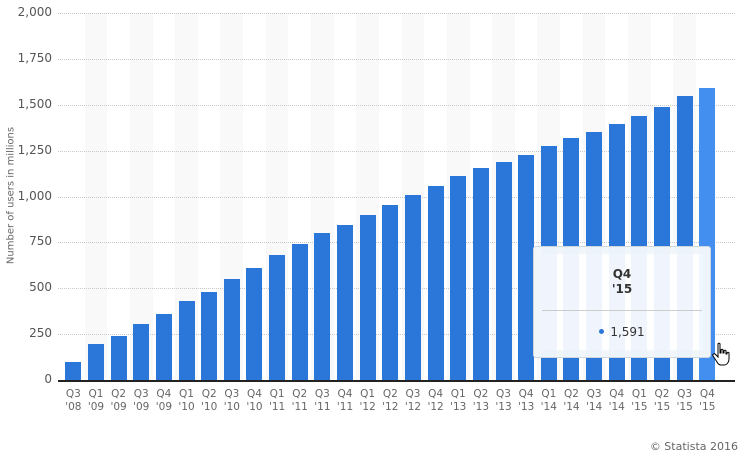 The height and width of the screenshot is (464, 750). What do you see at coordinates (571, 400) in the screenshot?
I see `x-tick-label: Q2'14` at bounding box center [571, 400].